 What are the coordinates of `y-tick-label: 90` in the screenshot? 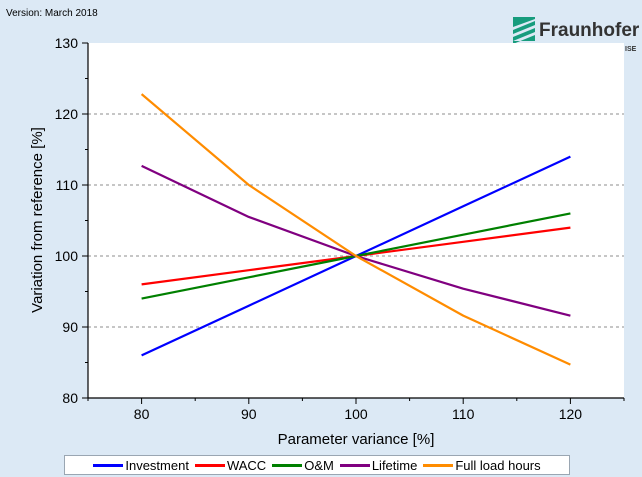 It's located at (70, 327).